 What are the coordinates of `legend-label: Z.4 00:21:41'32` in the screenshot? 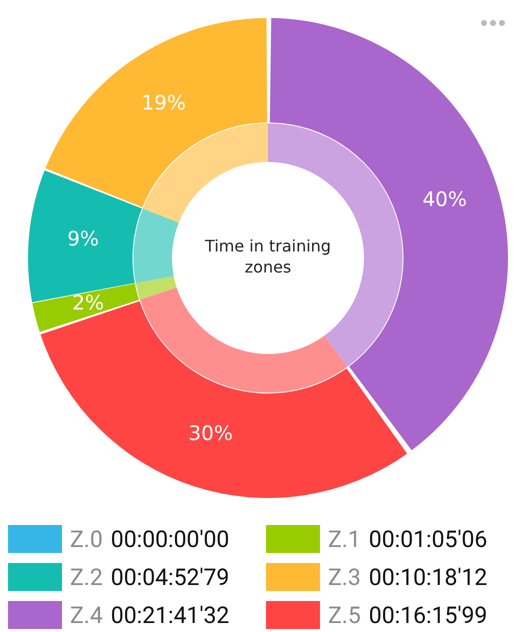 It's located at (150, 615).